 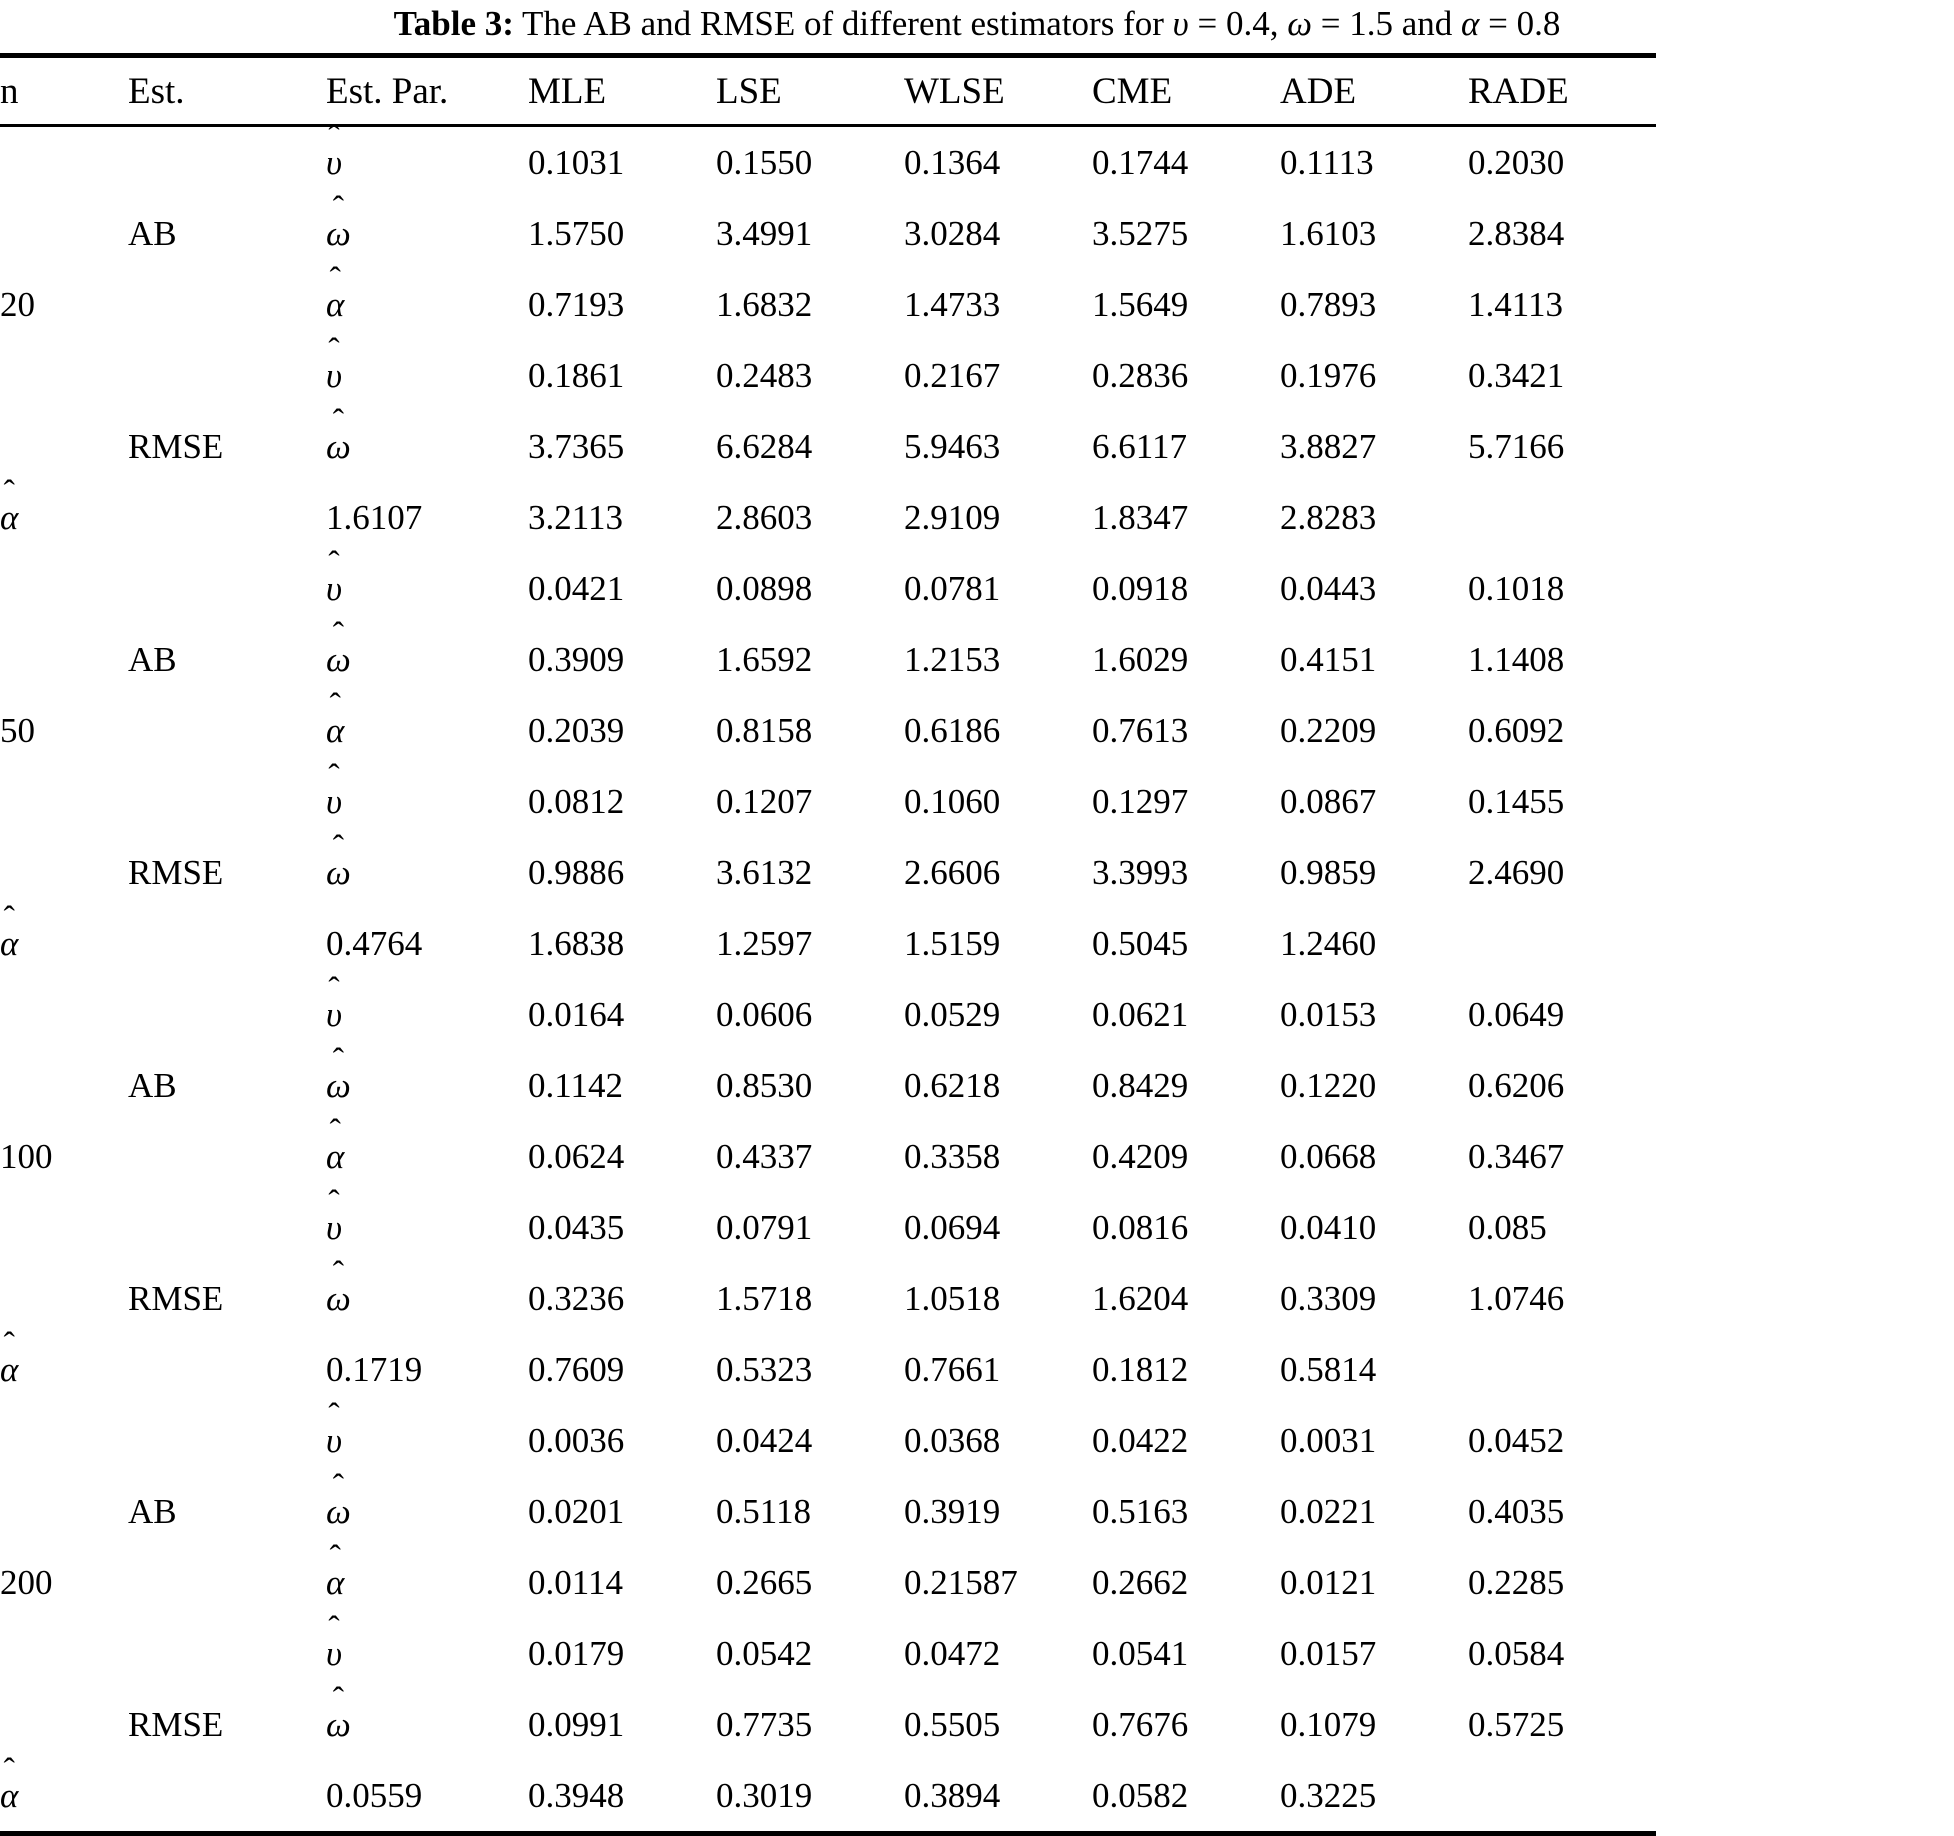 I want to click on value-cell: 1.5649, so click(x=1140, y=304).